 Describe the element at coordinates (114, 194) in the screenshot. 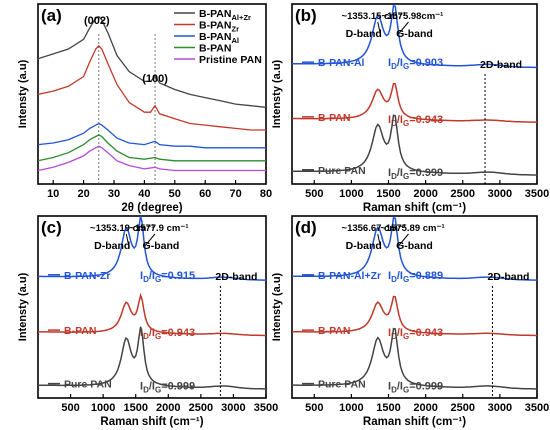

I see `x-tick-label: 30` at that location.